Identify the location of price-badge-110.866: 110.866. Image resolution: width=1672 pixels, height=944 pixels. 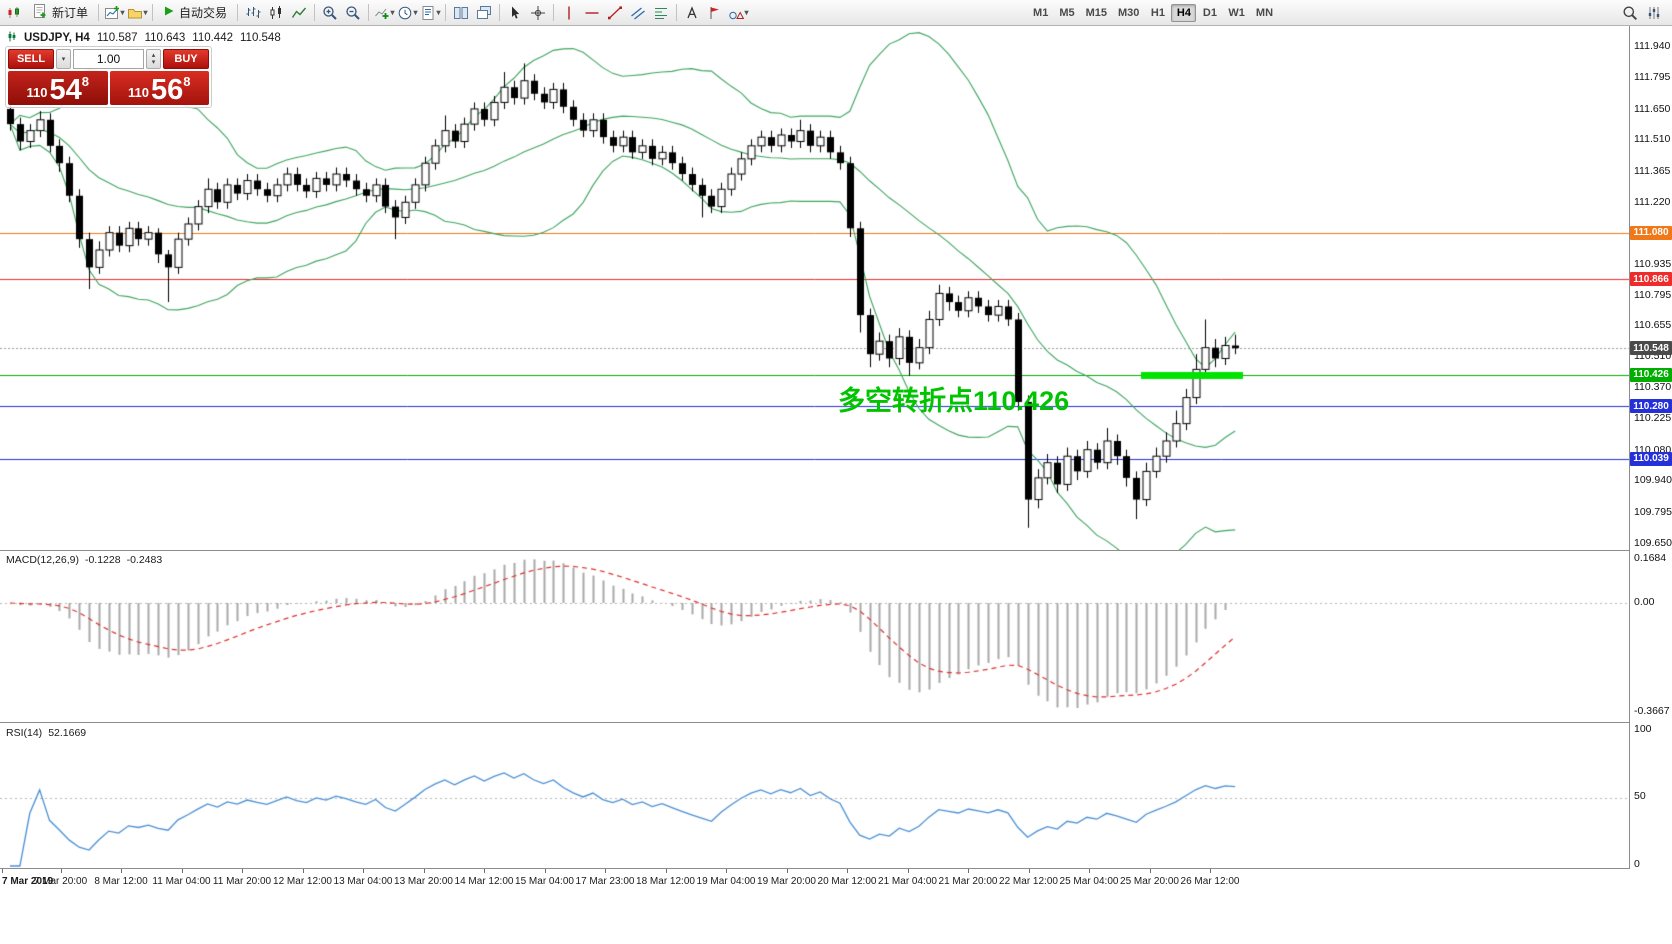
(1651, 279).